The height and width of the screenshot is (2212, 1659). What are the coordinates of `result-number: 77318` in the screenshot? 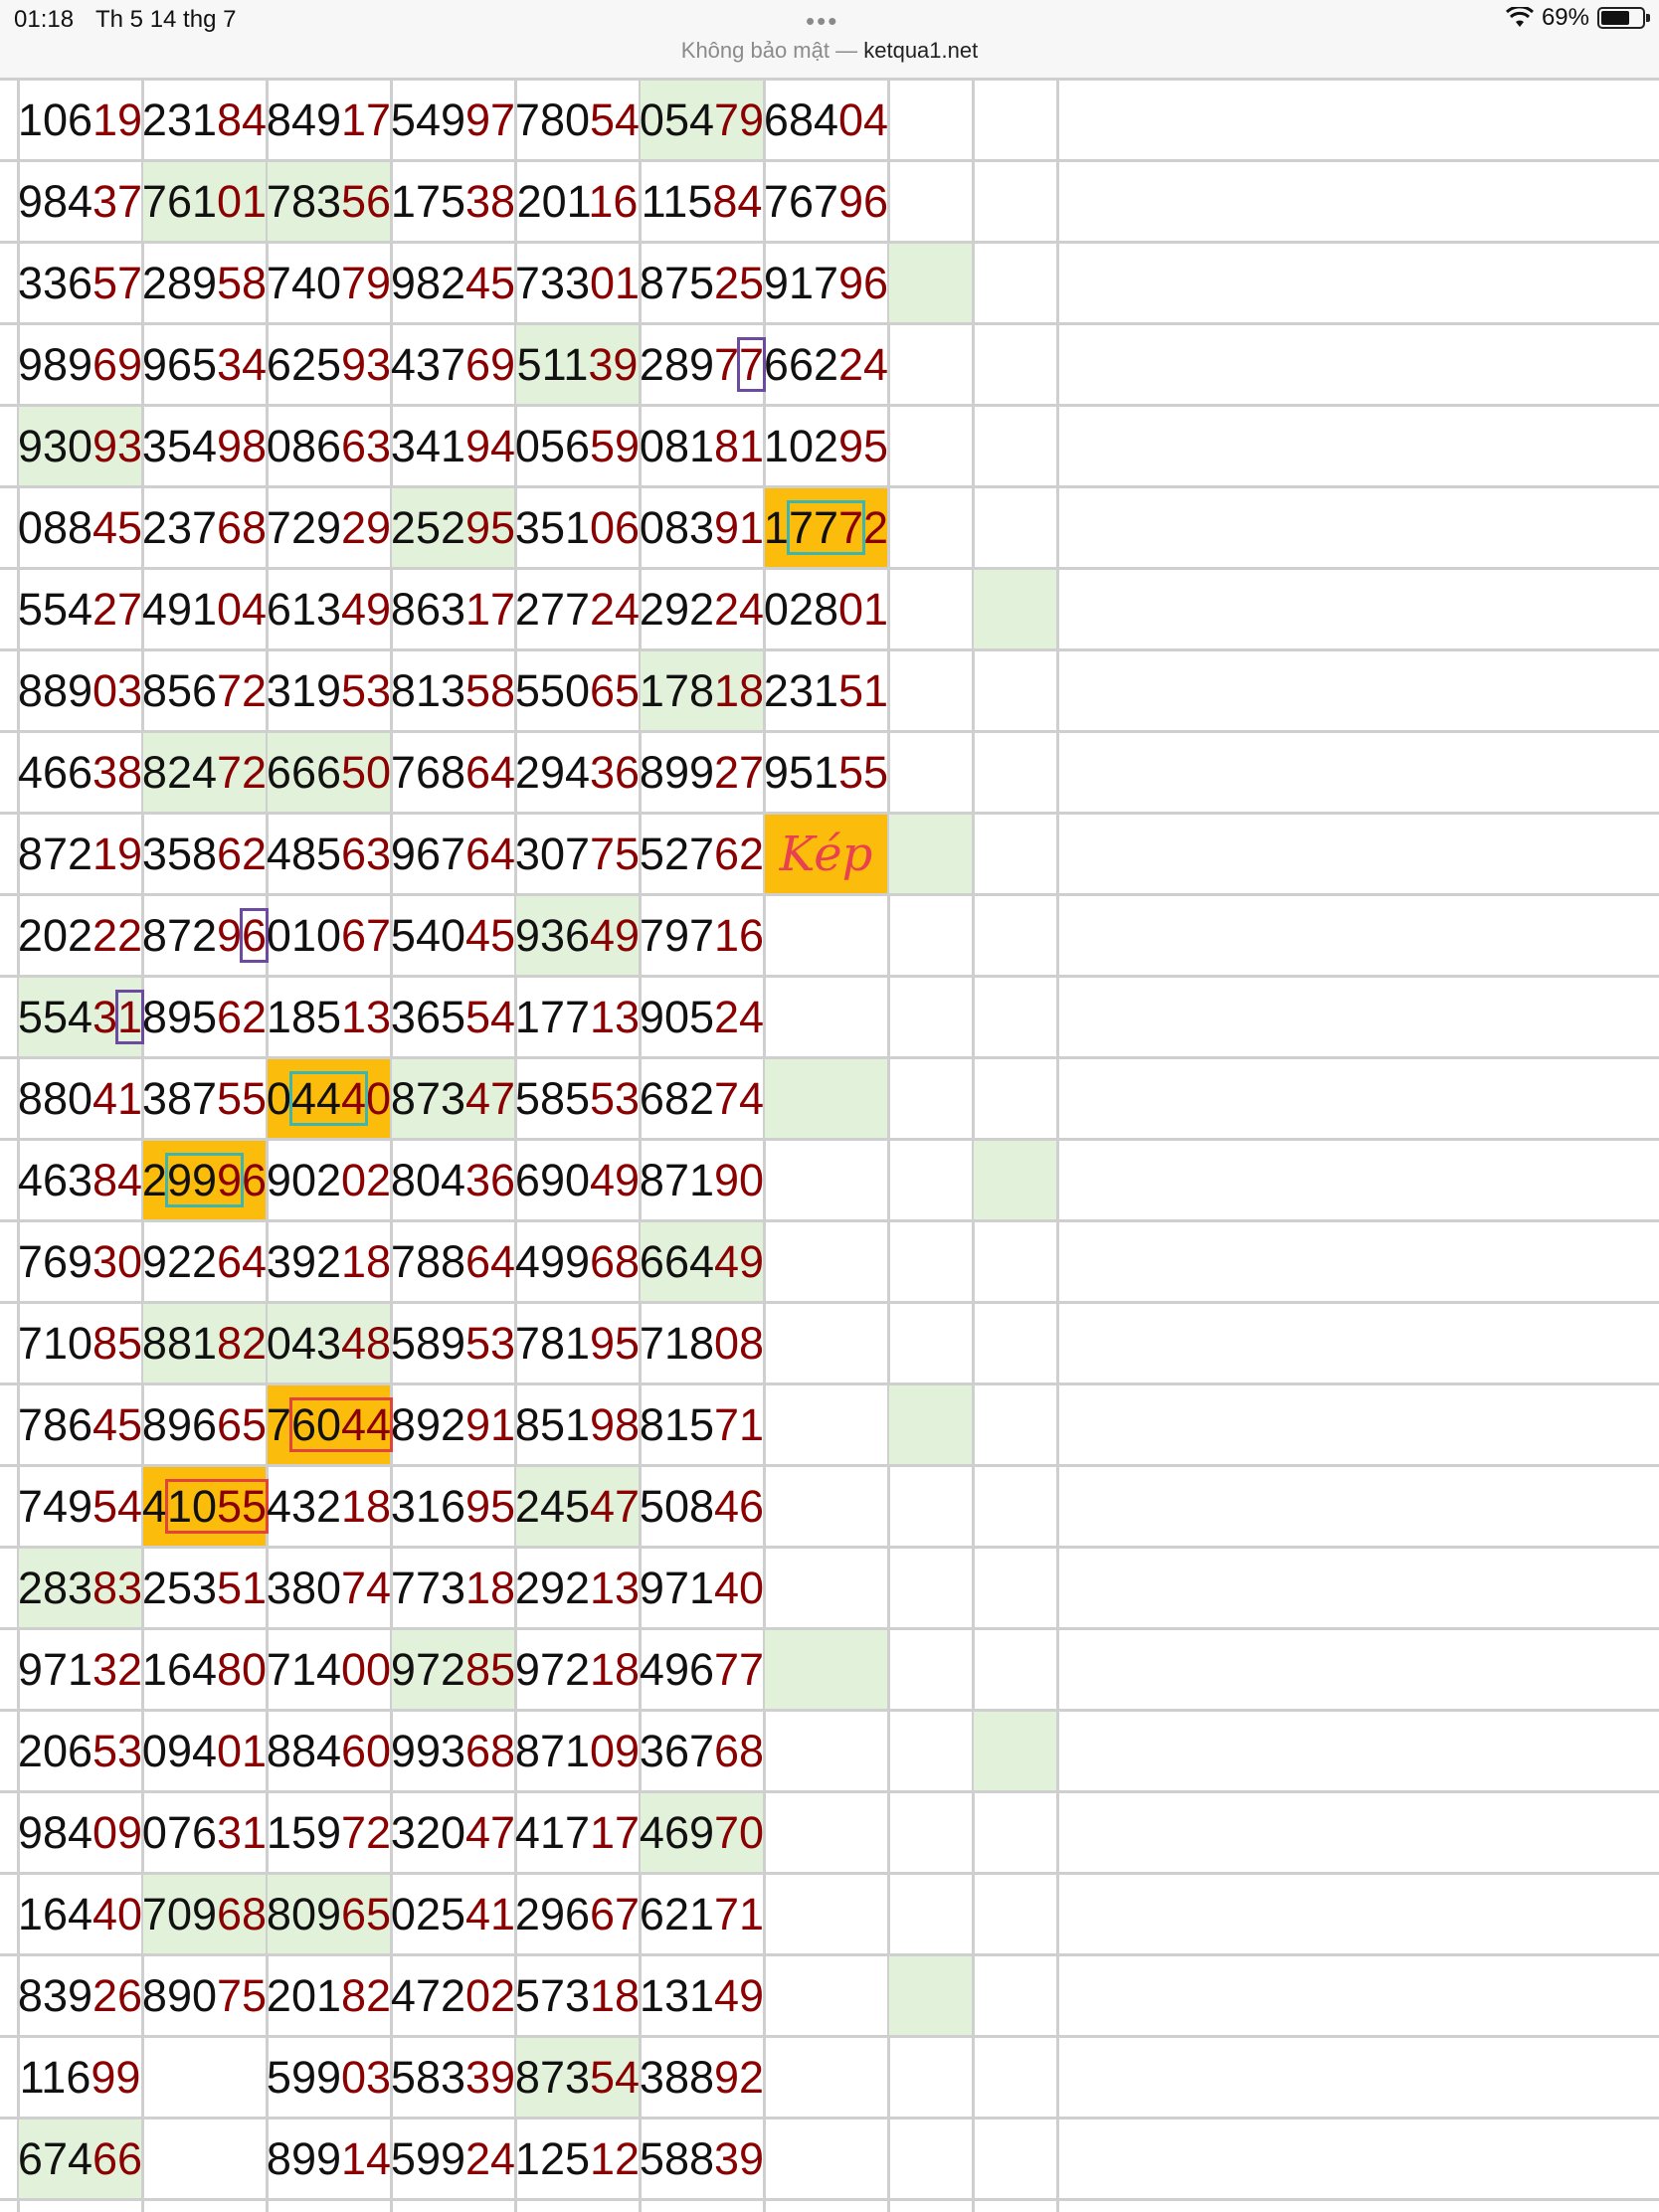 It's located at (453, 1587).